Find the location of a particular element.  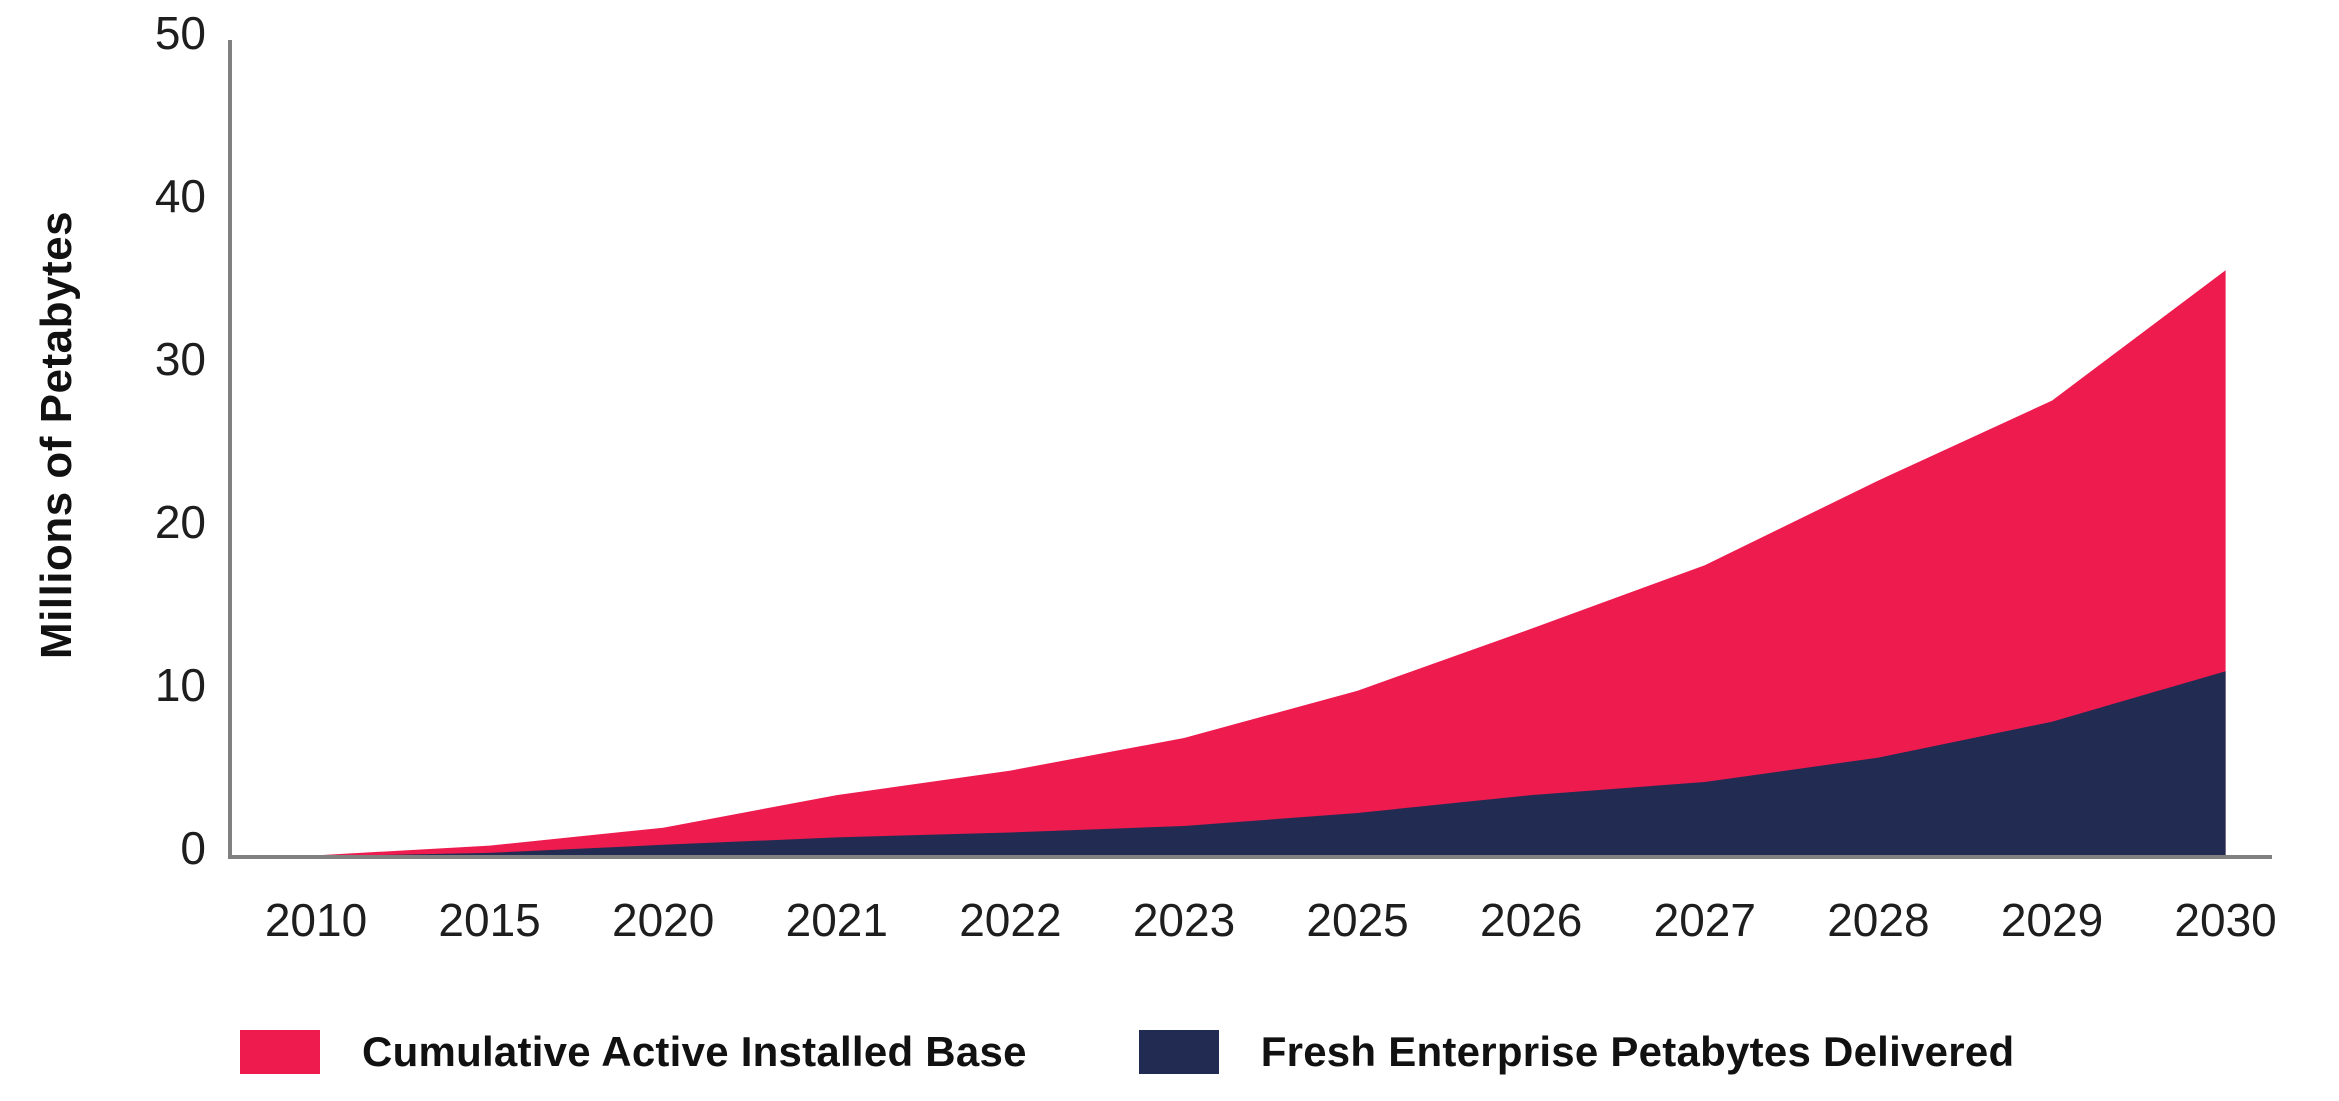

y-axis-title: Millions of Petabytes is located at coordinates (56, 435).